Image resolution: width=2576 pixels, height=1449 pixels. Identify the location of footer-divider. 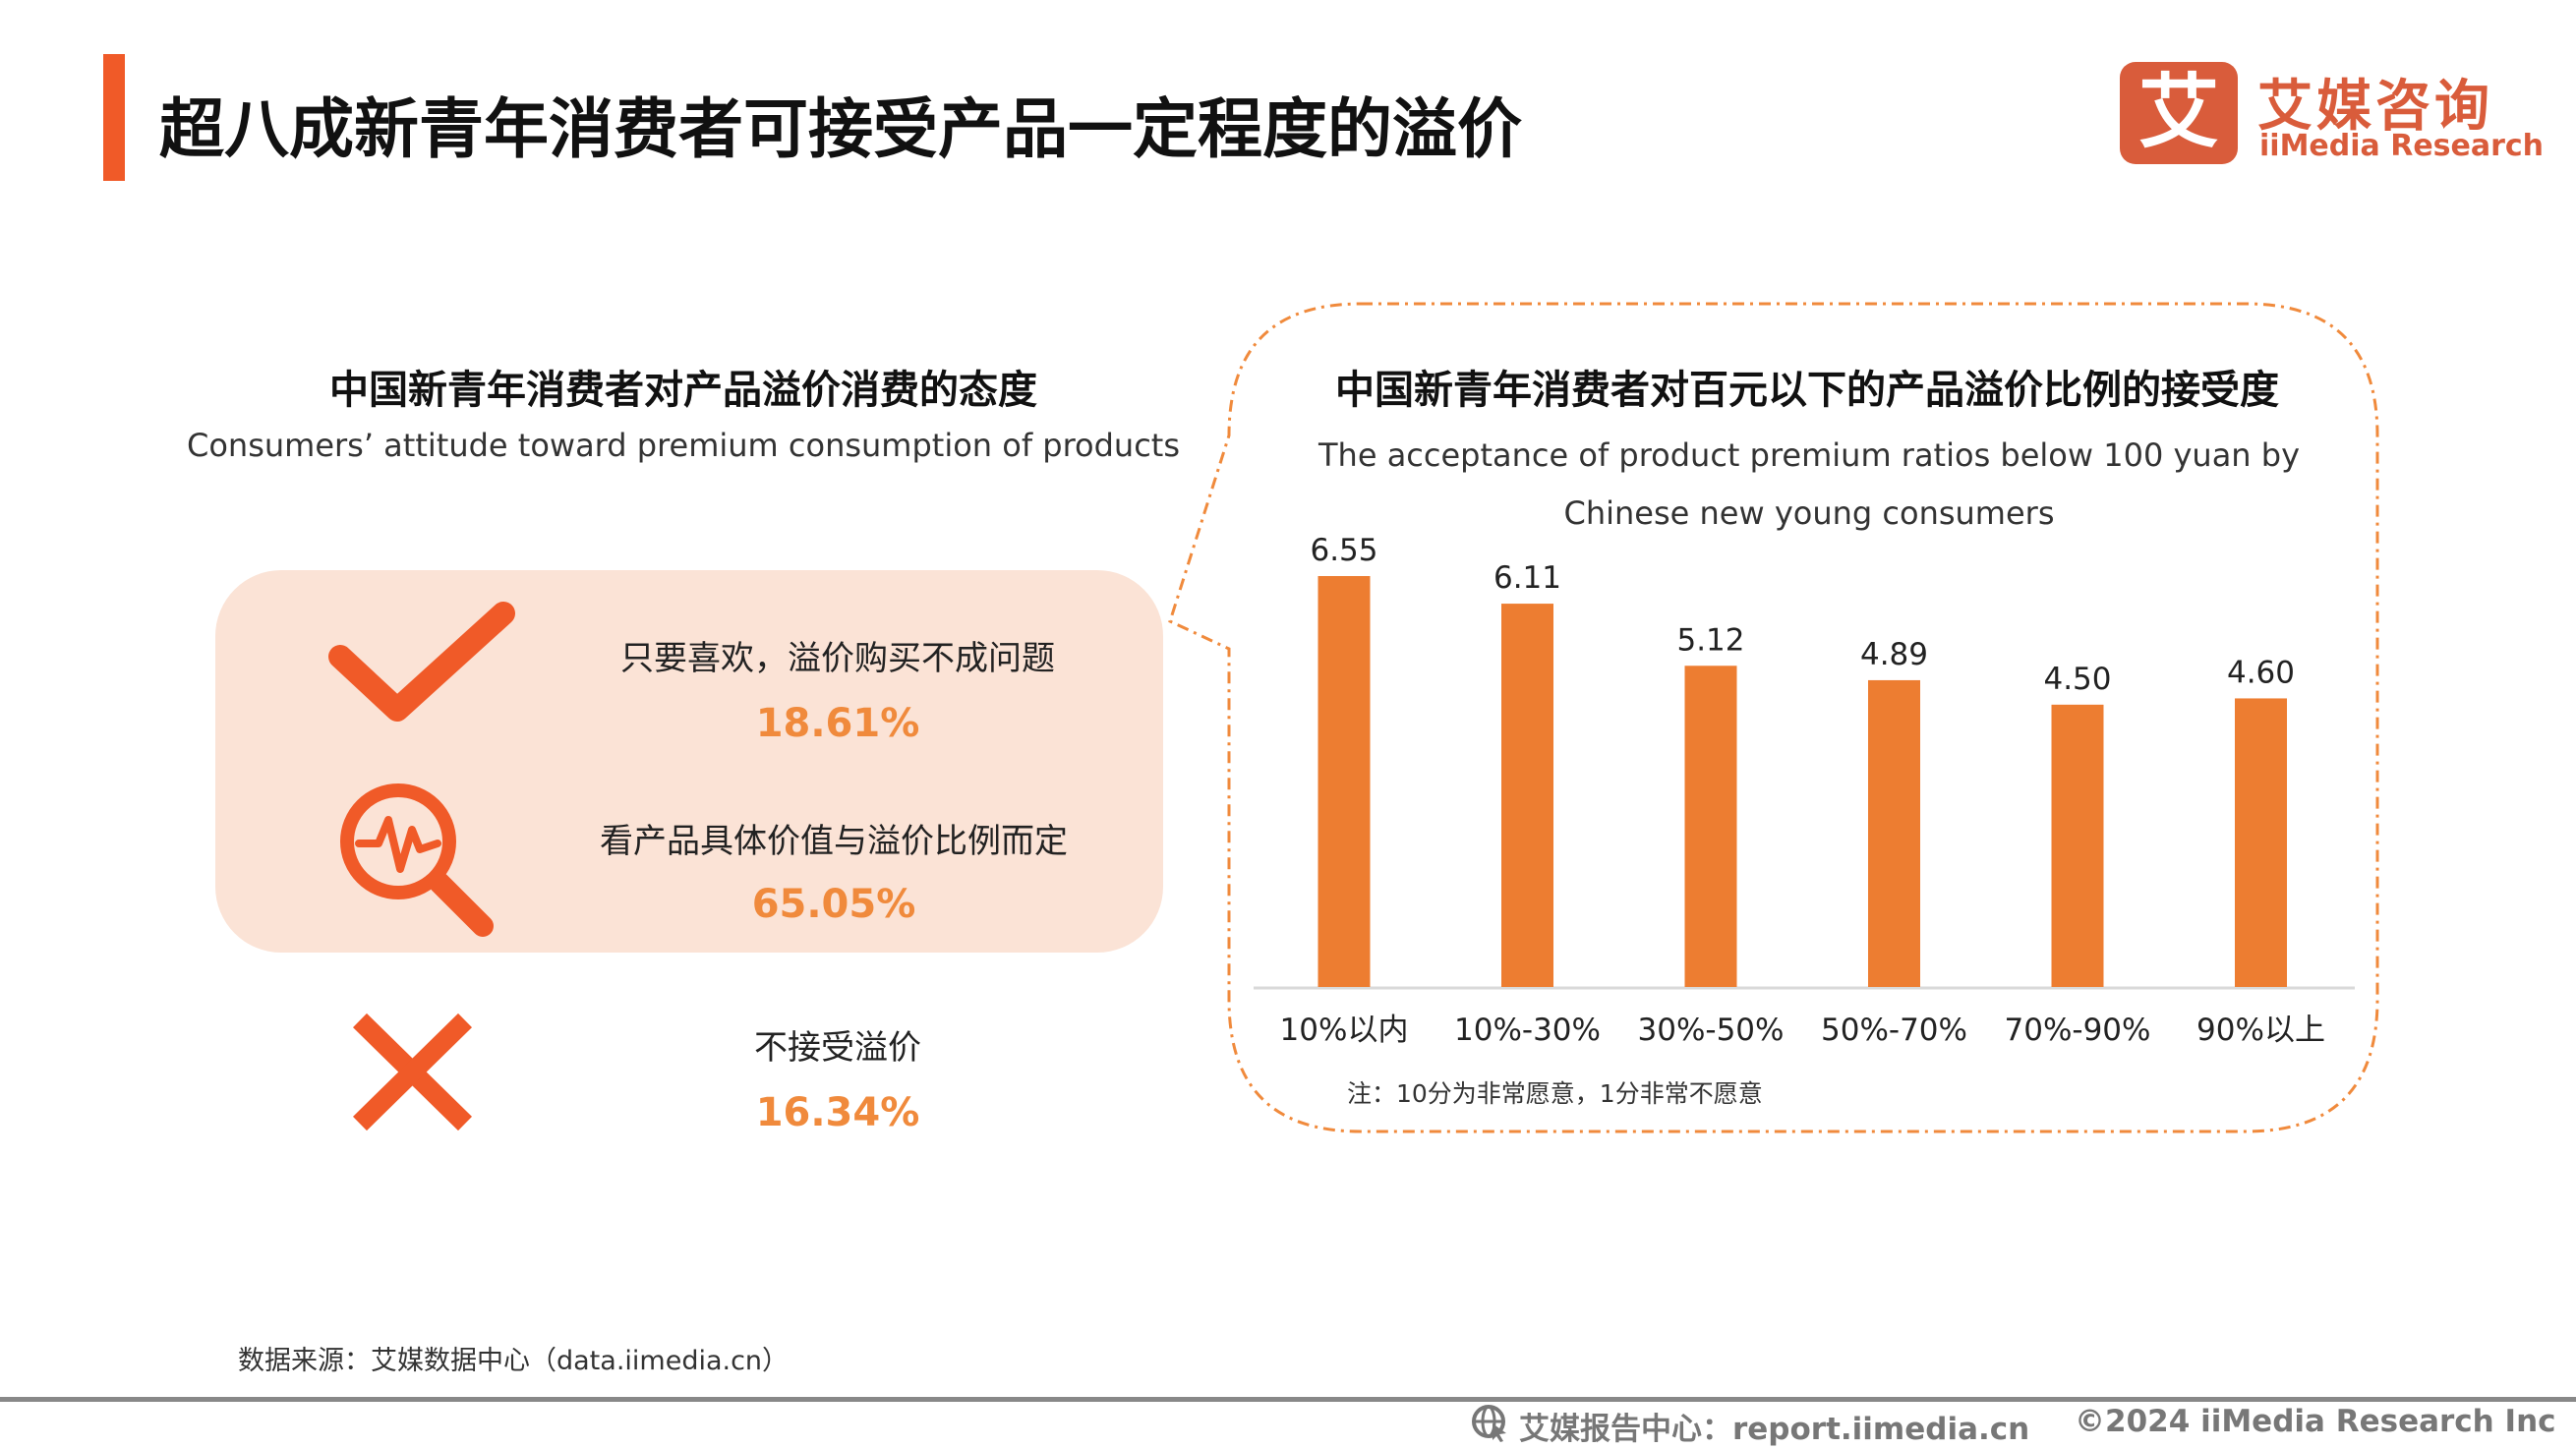
(1288, 1399).